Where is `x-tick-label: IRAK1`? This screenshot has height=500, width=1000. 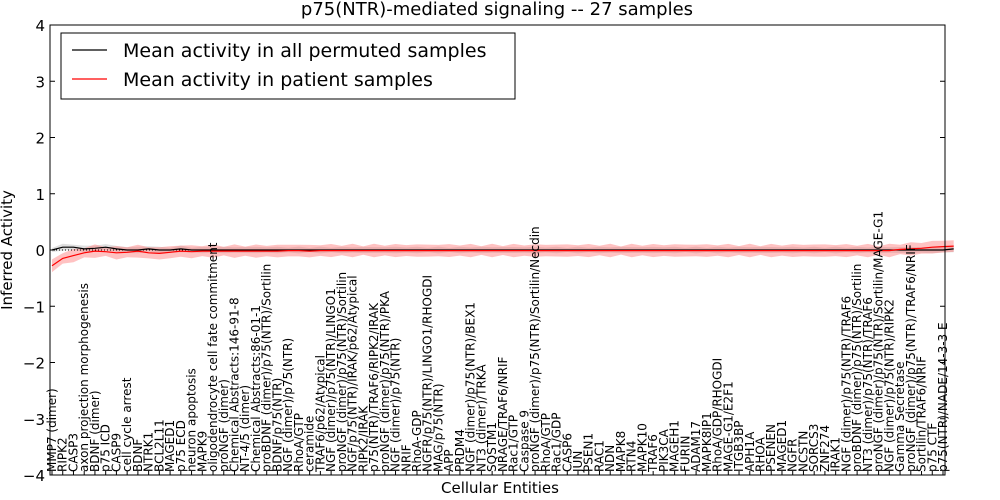 x-tick-label: IRAK1 is located at coordinates (836, 454).